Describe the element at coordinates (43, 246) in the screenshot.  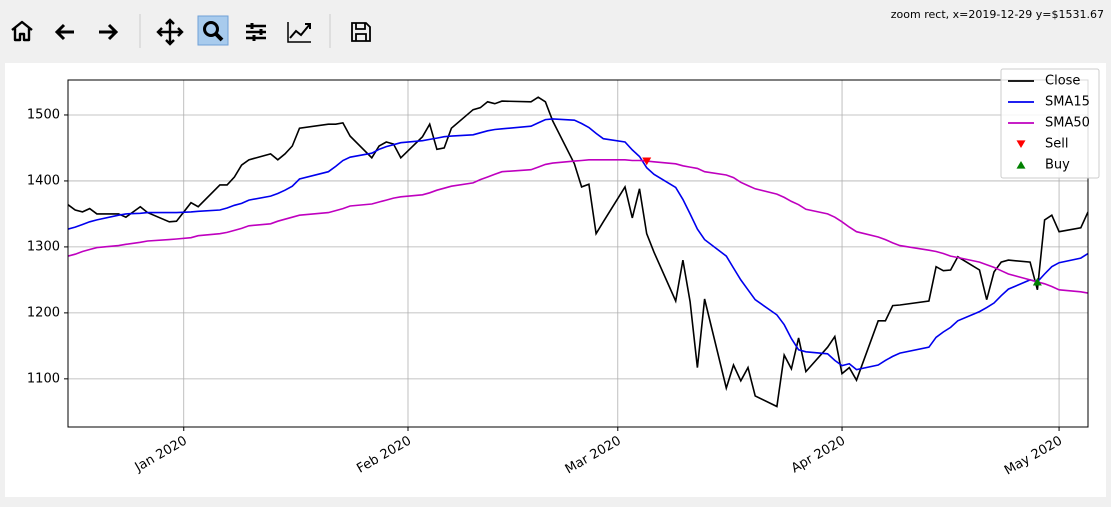
I see `y-tick-label: 1300` at that location.